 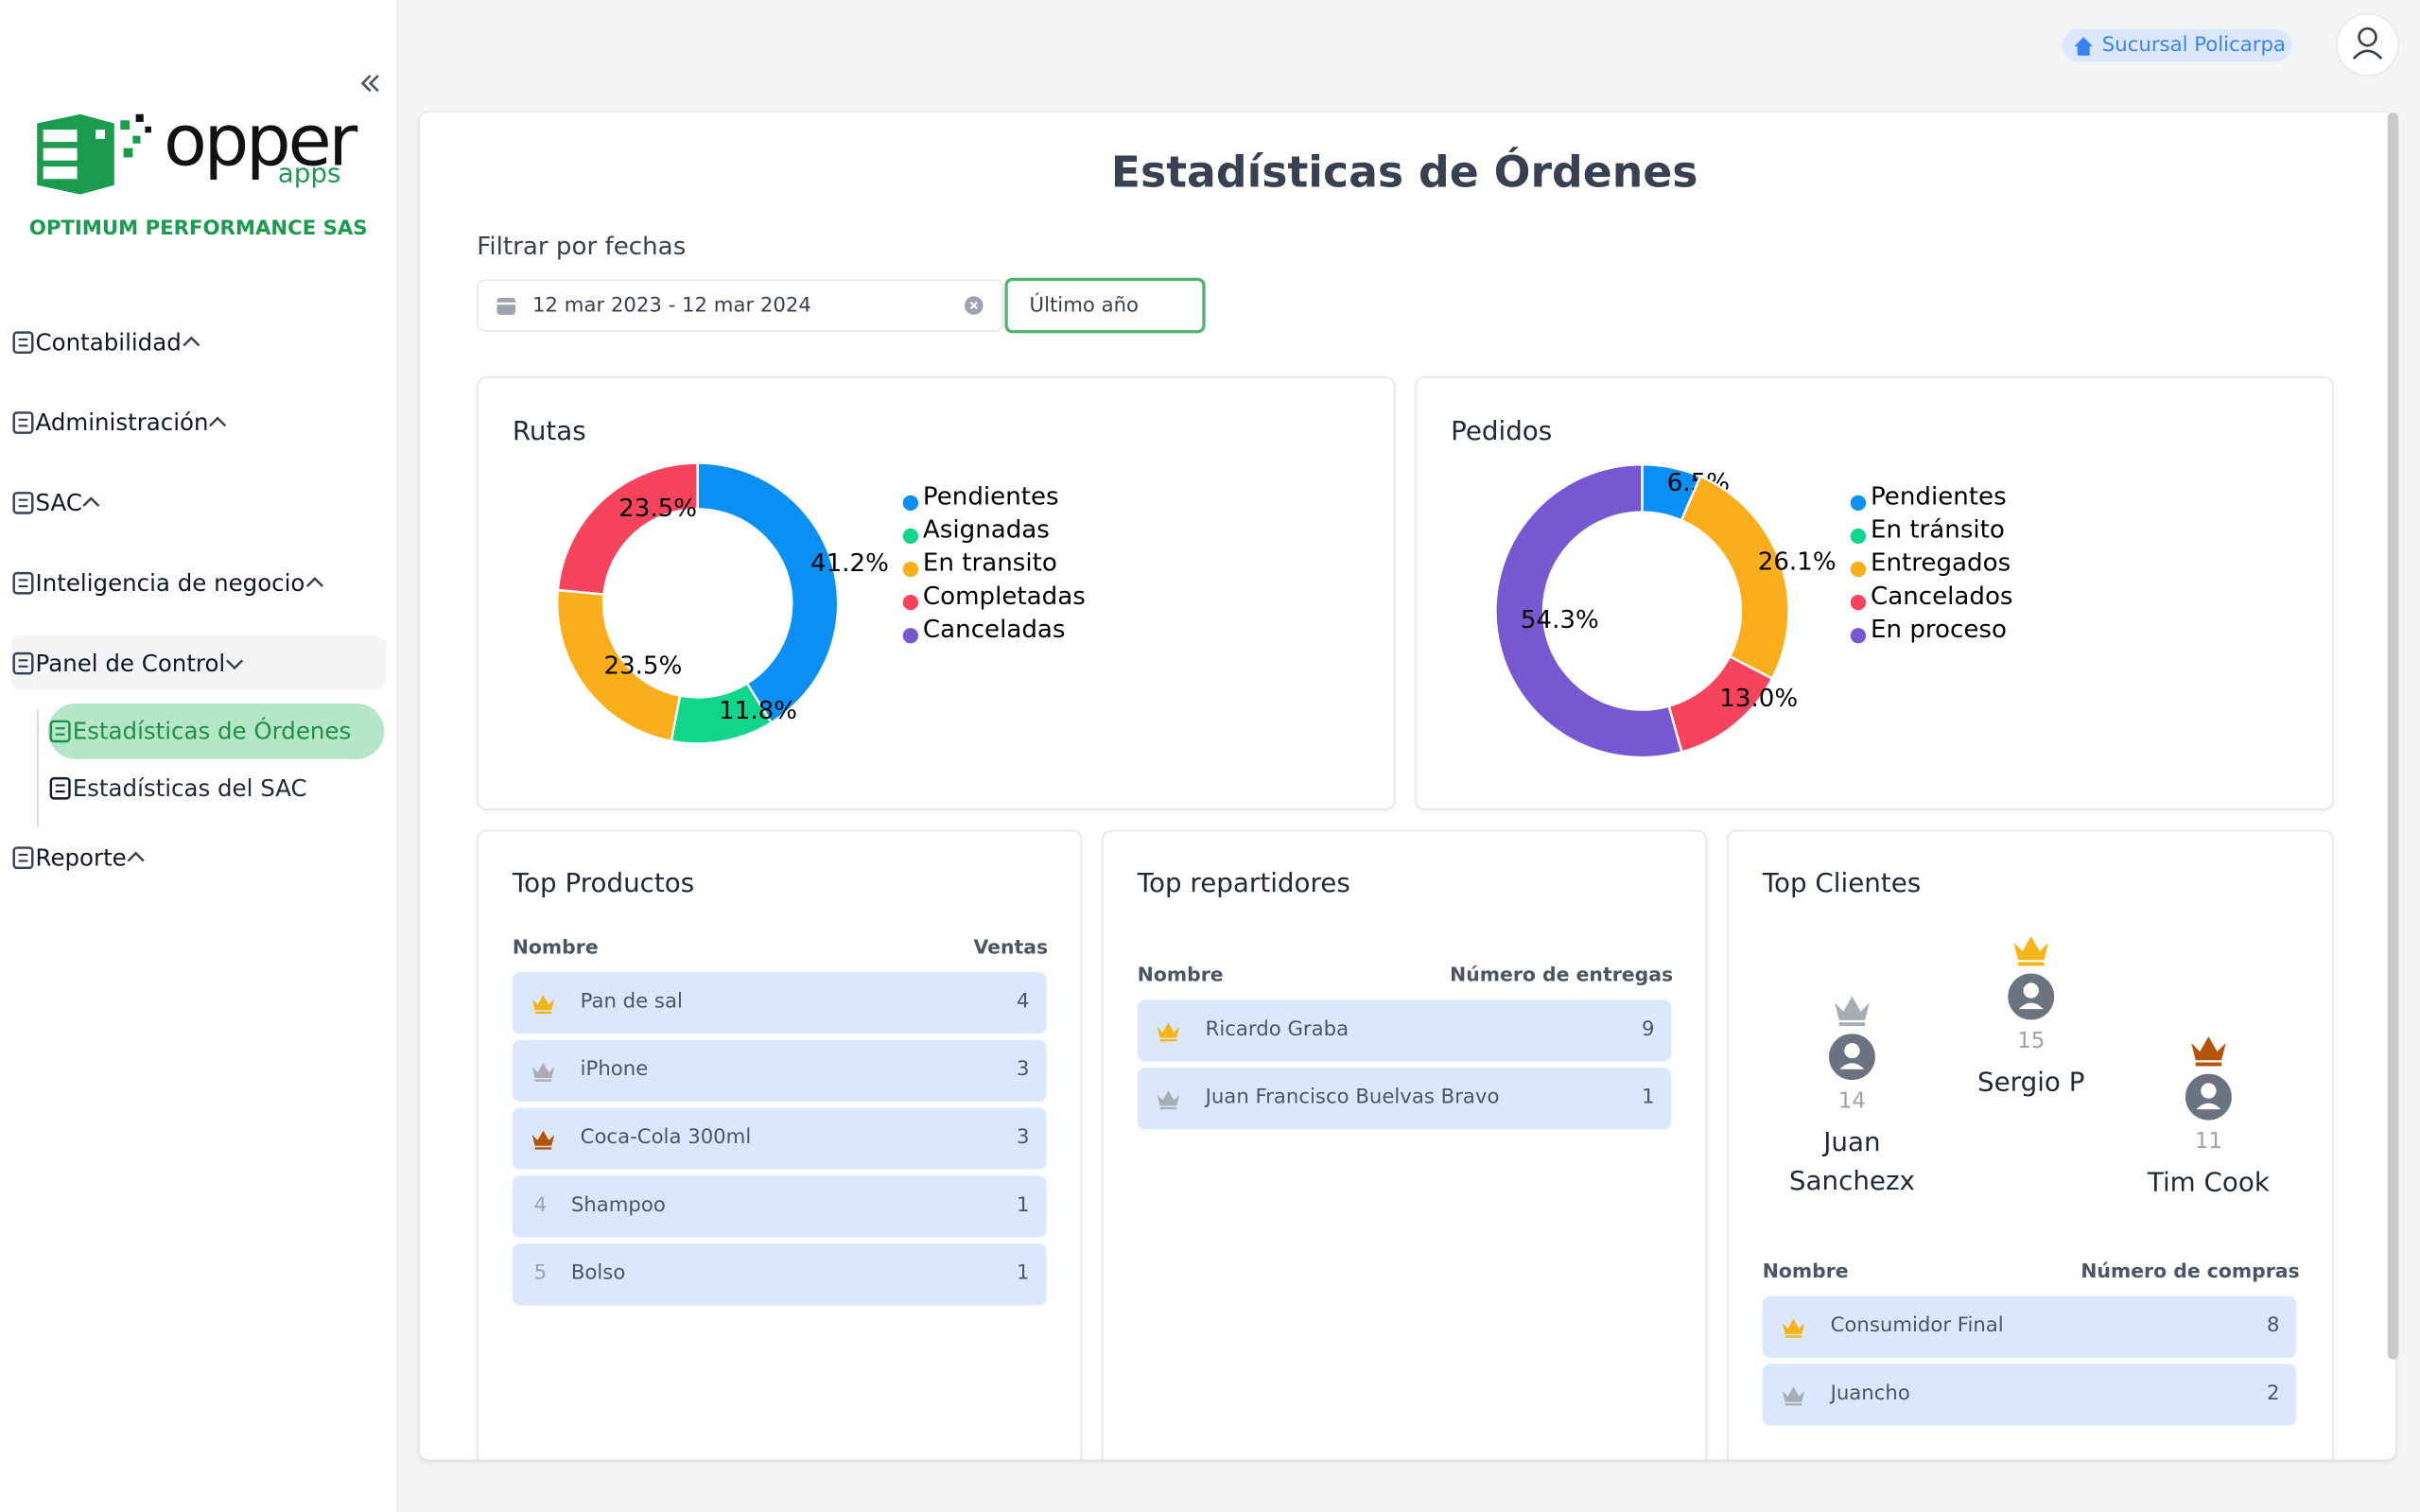 What do you see at coordinates (780, 1206) in the screenshot?
I see `table-row: 4 Shampoo 1` at bounding box center [780, 1206].